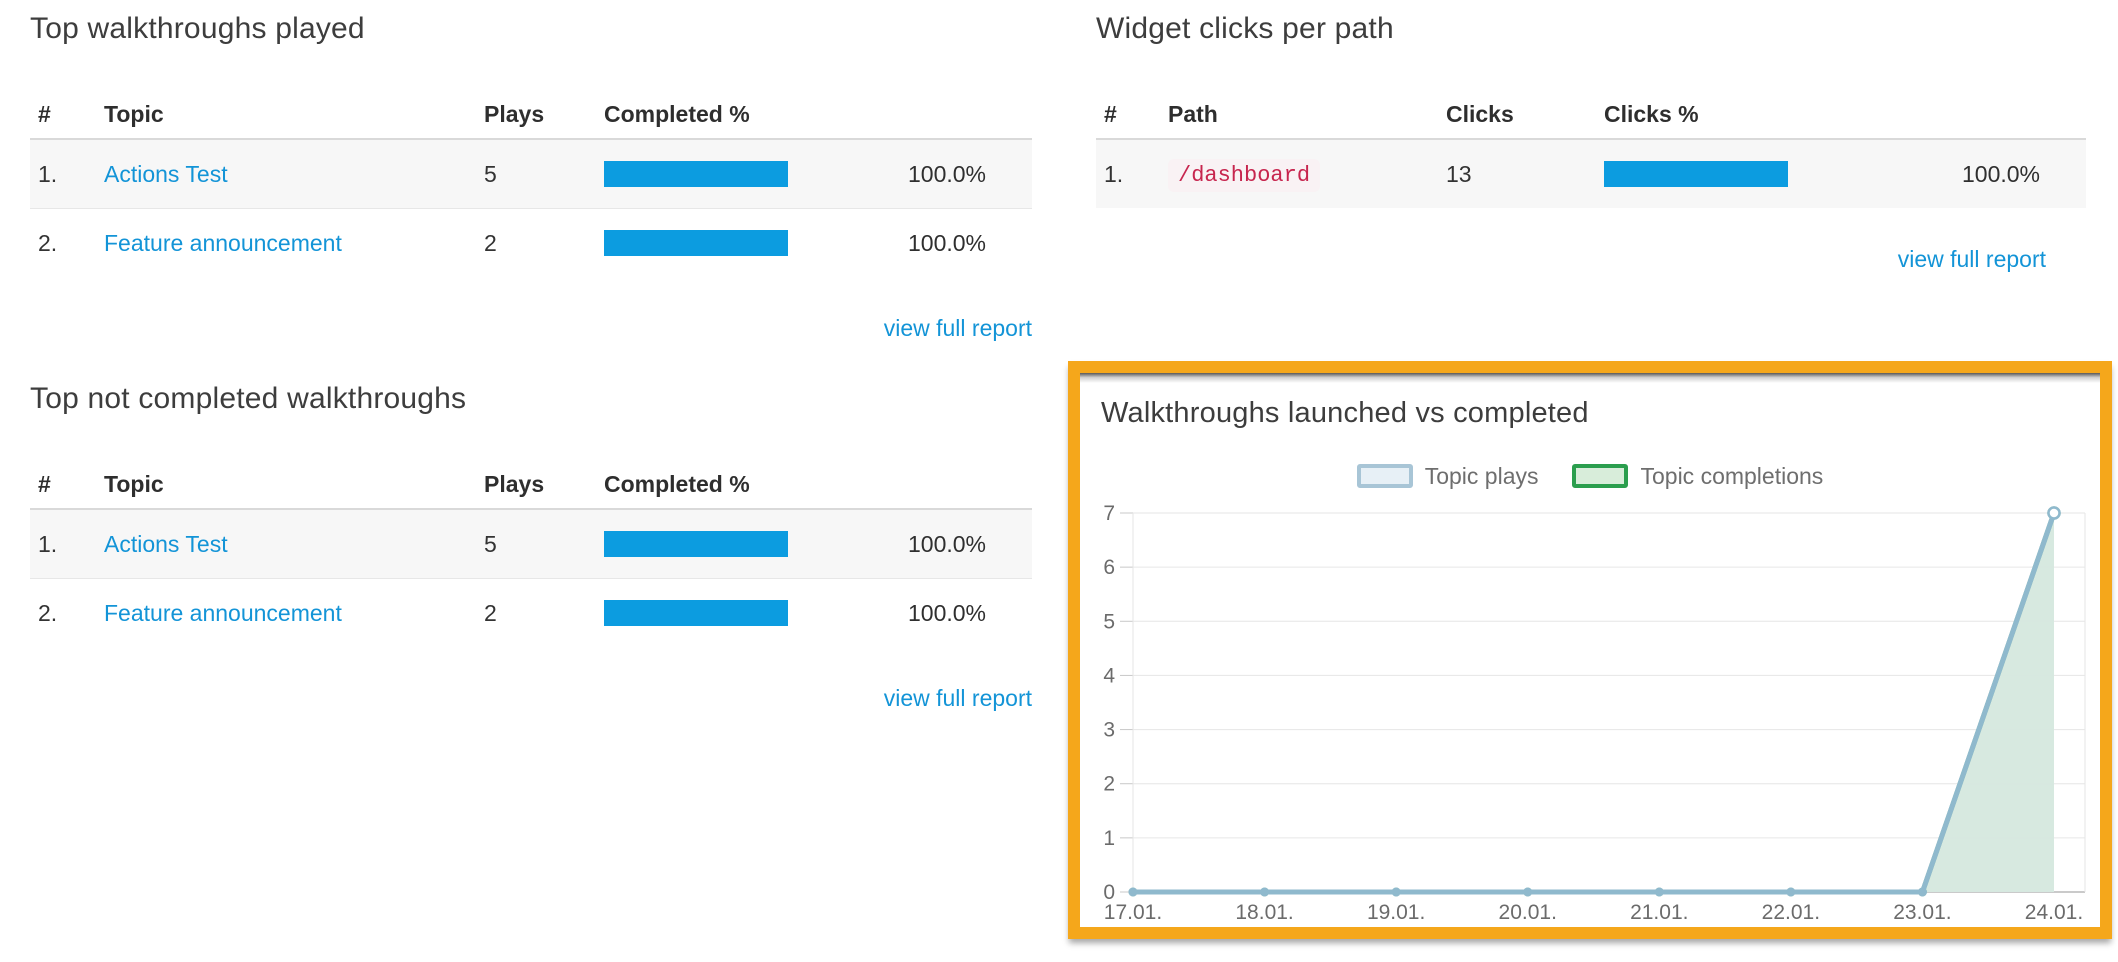 The height and width of the screenshot is (962, 2118). What do you see at coordinates (1600, 476) in the screenshot?
I see `legend-swatch-topic-completions` at bounding box center [1600, 476].